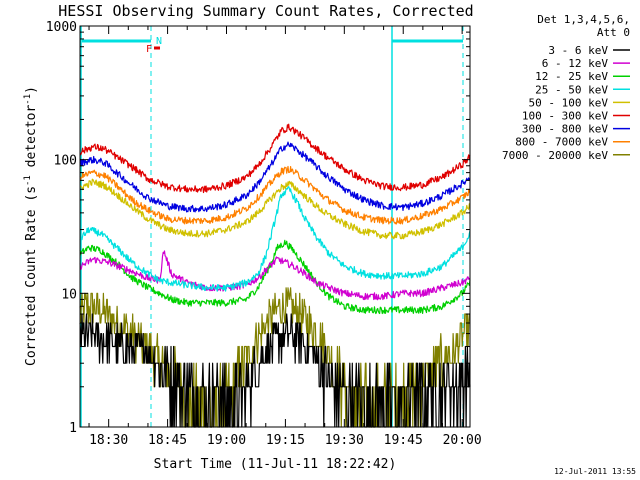 The image size is (640, 480). What do you see at coordinates (462, 440) in the screenshot?
I see `x-tick-label: 20:00` at bounding box center [462, 440].